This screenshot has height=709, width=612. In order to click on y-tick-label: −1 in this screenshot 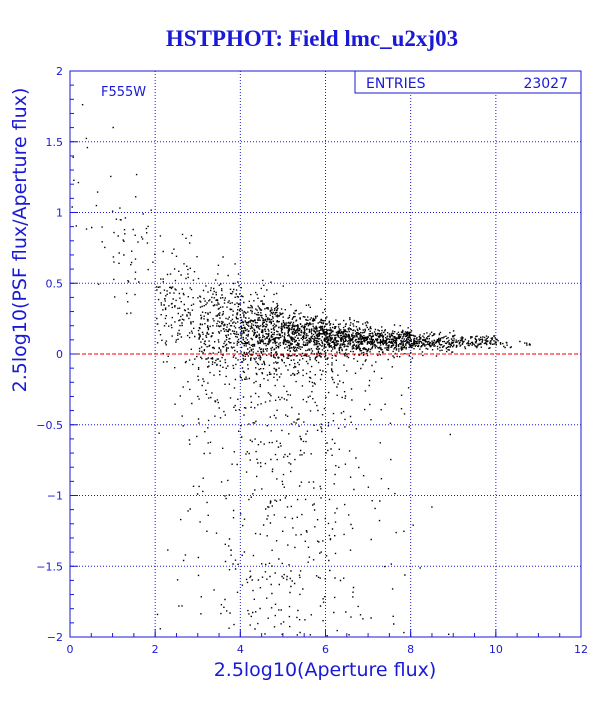, I will do `click(55, 496)`.